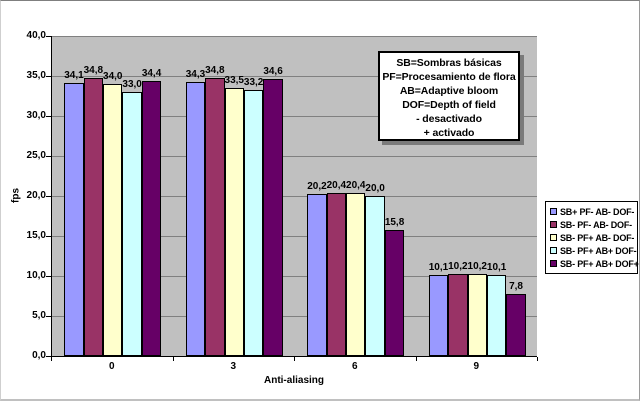 The image size is (640, 401). What do you see at coordinates (394, 222) in the screenshot?
I see `bar-value-label: 15,8` at bounding box center [394, 222].